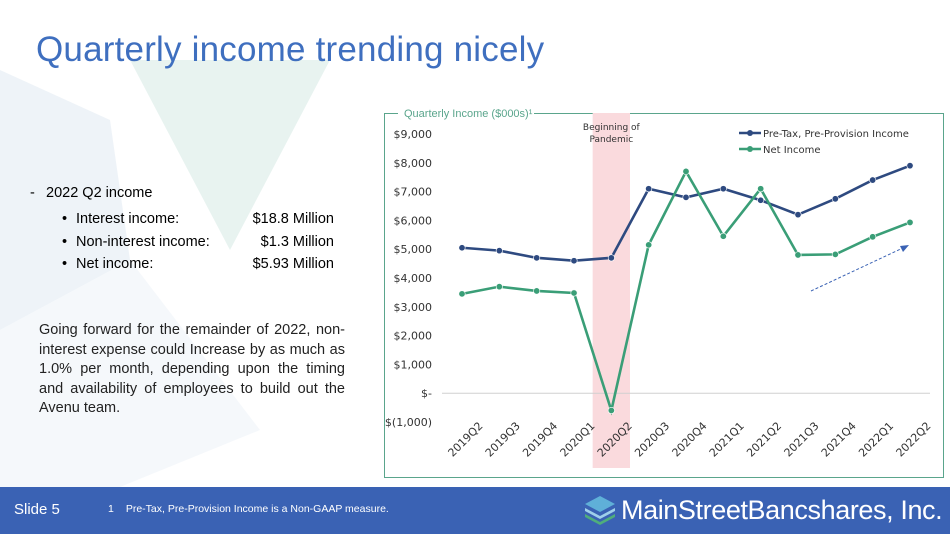 This screenshot has height=534, width=950. I want to click on legend-label: Net Income, so click(792, 150).